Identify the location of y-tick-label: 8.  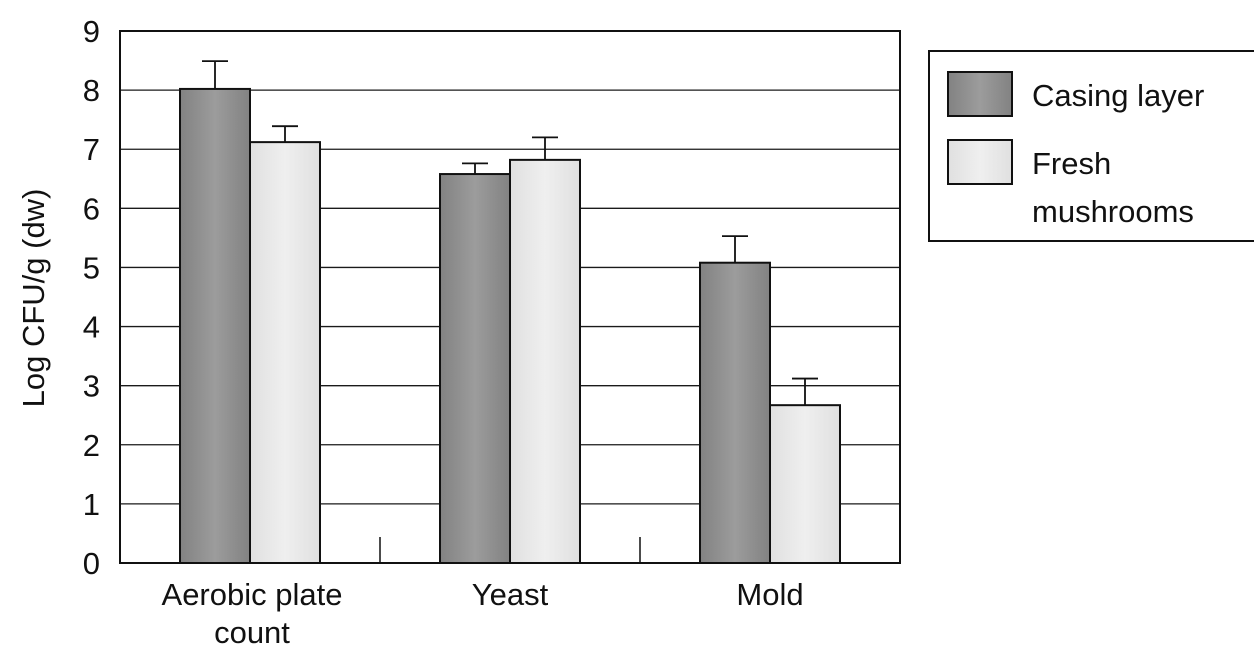
(91, 90).